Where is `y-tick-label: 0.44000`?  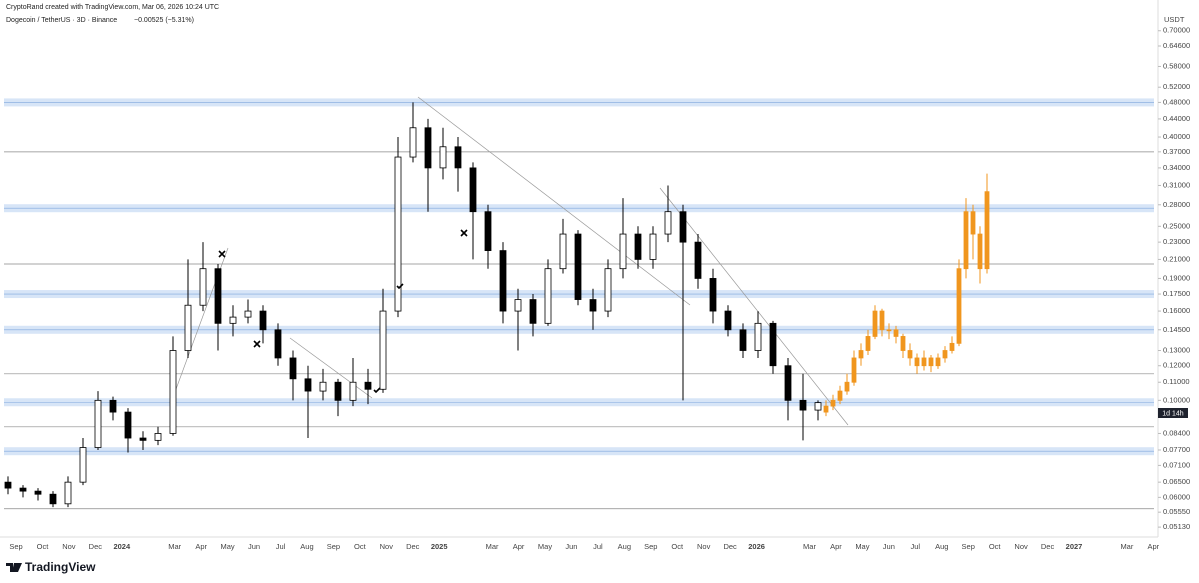
y-tick-label: 0.44000 is located at coordinates (1176, 118).